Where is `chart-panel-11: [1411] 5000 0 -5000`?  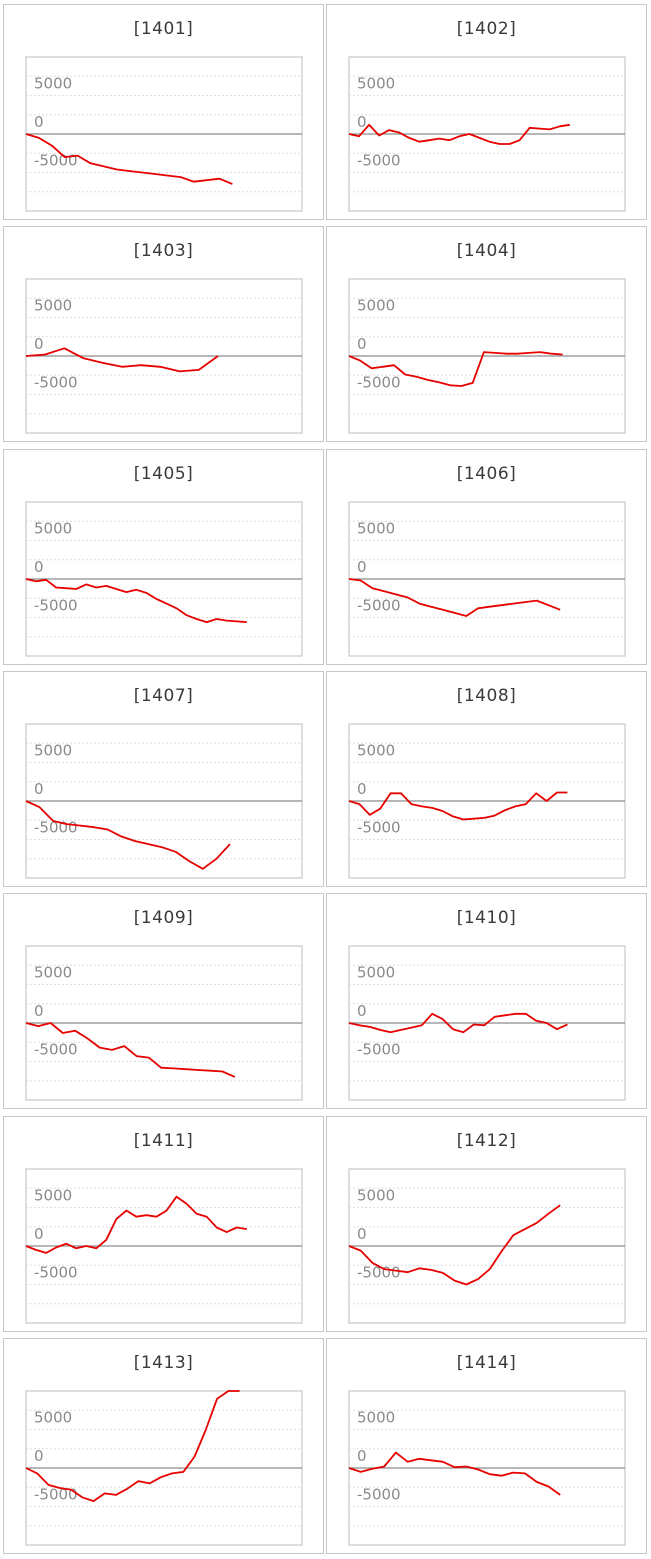 chart-panel-11: [1411] 5000 0 -5000 is located at coordinates (163, 1224).